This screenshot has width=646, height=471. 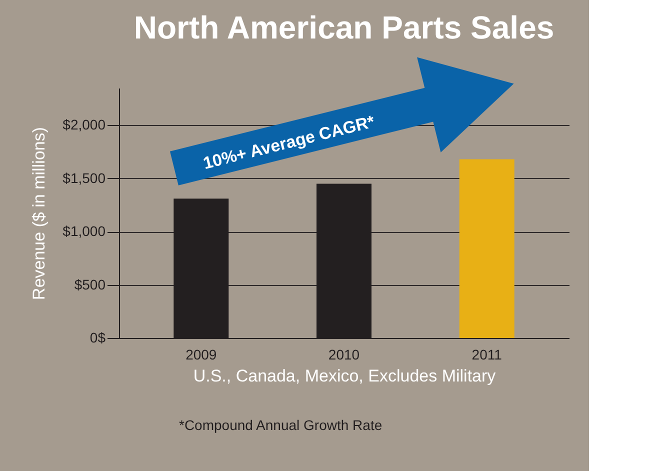 I want to click on x-tick-label: 2010, so click(x=344, y=354).